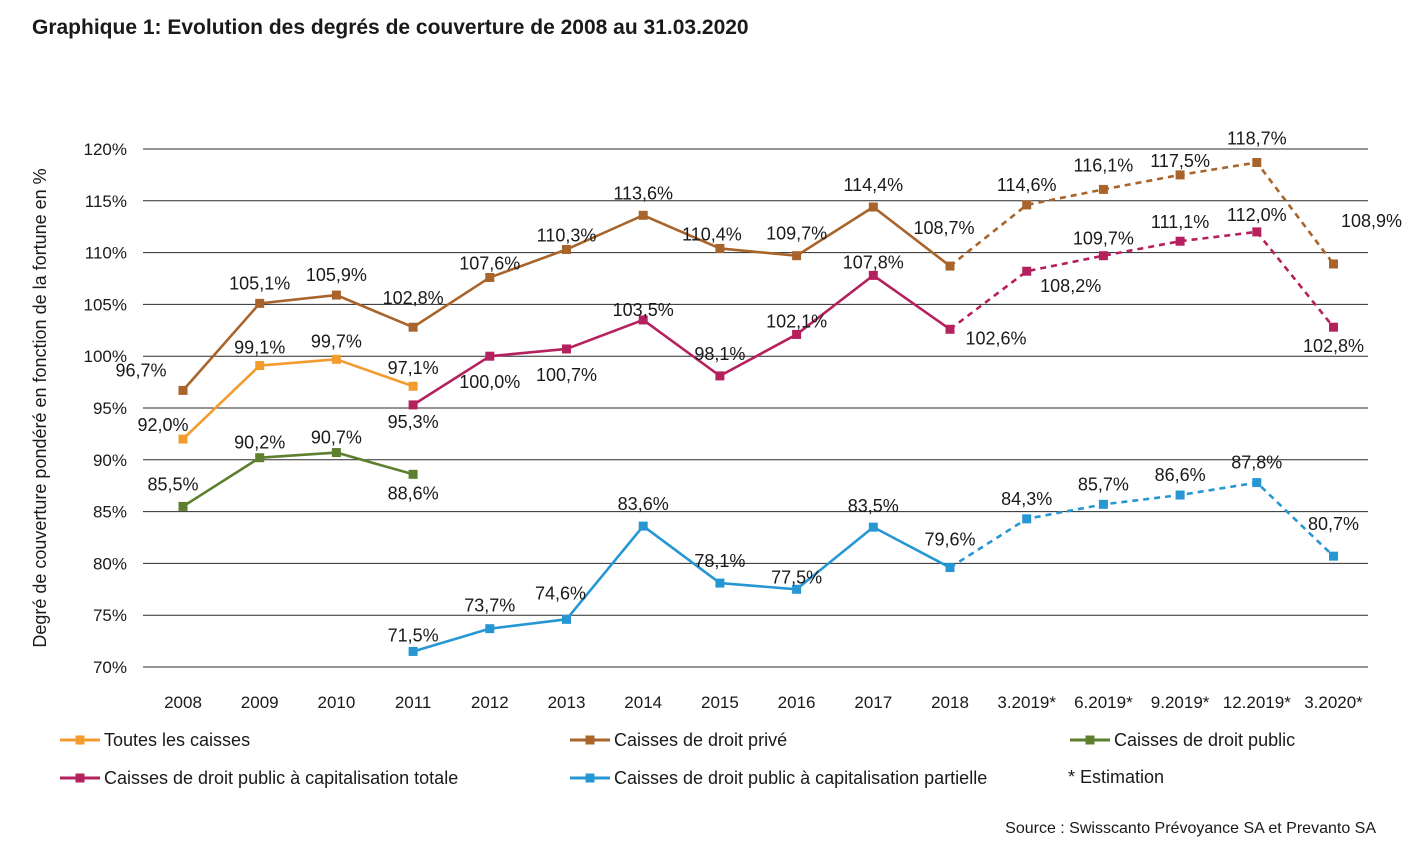 This screenshot has width=1416, height=854. Describe the element at coordinates (413, 368) in the screenshot. I see `data-label: 97,1%` at that location.